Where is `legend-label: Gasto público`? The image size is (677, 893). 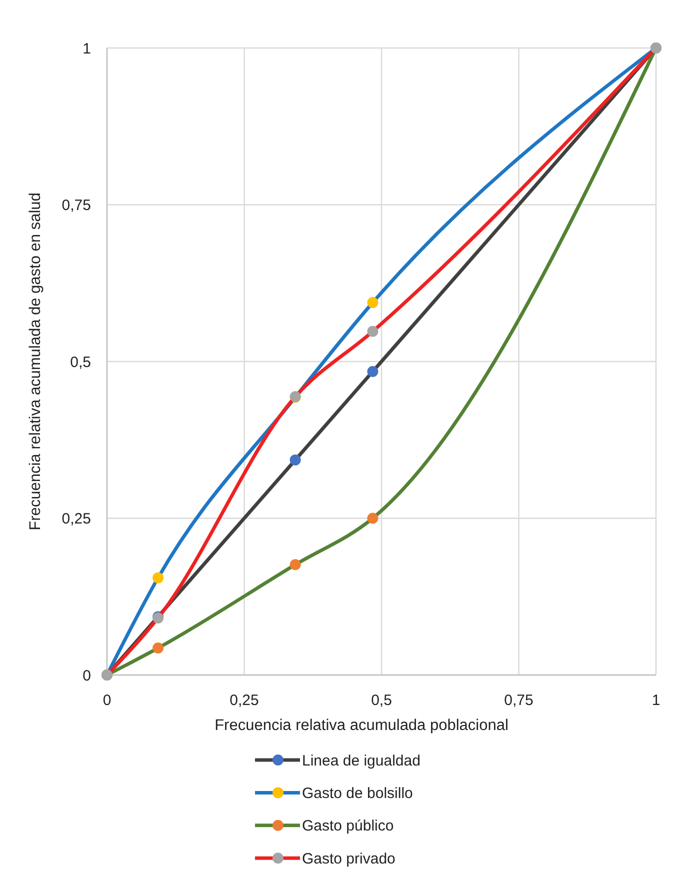
legend-label: Gasto público is located at coordinates (348, 826).